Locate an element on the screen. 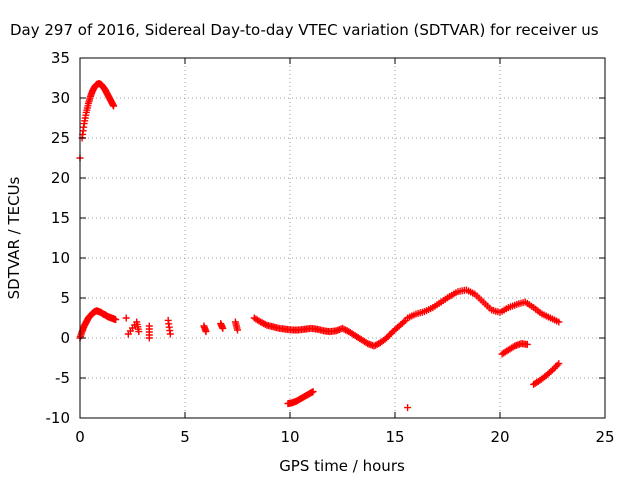 The width and height of the screenshot is (640, 480). x-tick-label: 25 is located at coordinates (604, 437).